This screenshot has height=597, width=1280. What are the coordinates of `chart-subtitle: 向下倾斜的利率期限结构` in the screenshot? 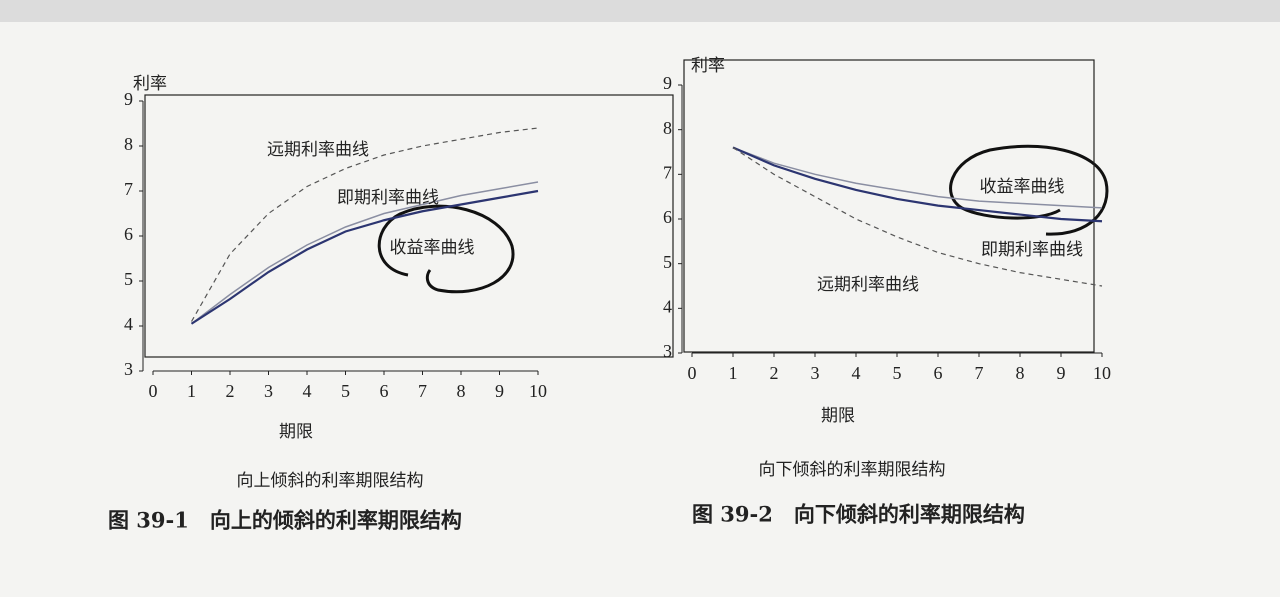 It's located at (852, 470).